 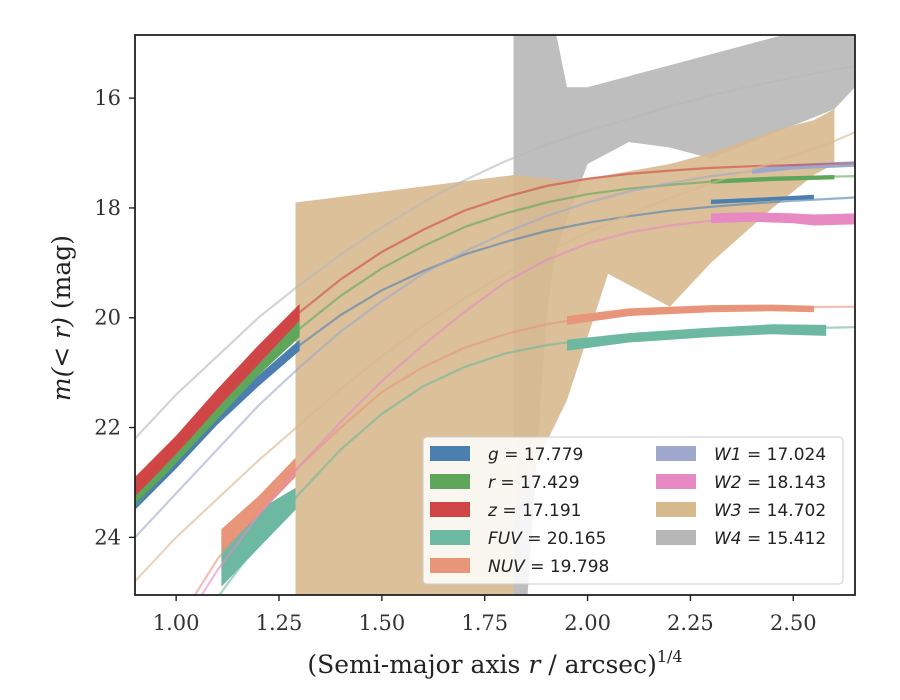 I want to click on band-fuv, so click(x=258, y=537).